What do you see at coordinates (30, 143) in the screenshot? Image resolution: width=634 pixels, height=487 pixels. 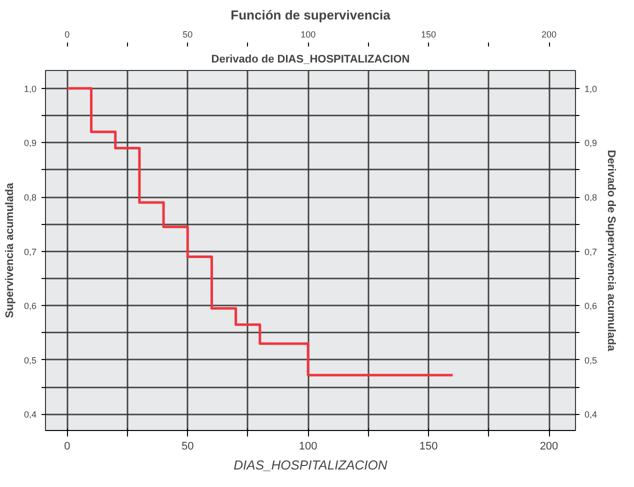 I see `y-tick-label: 0,9` at bounding box center [30, 143].